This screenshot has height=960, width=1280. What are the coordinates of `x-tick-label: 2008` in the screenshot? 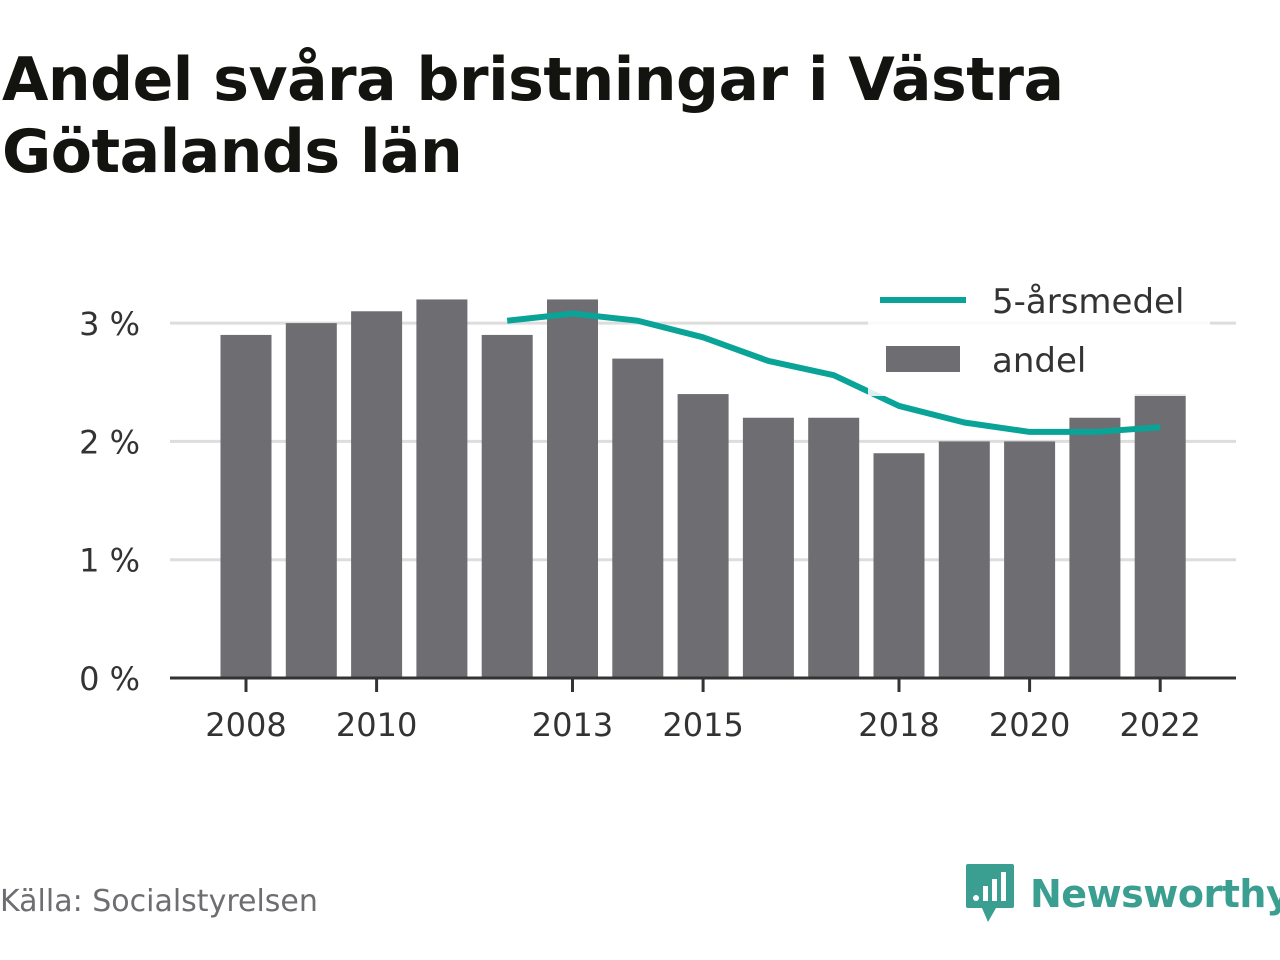 It's located at (245, 725).